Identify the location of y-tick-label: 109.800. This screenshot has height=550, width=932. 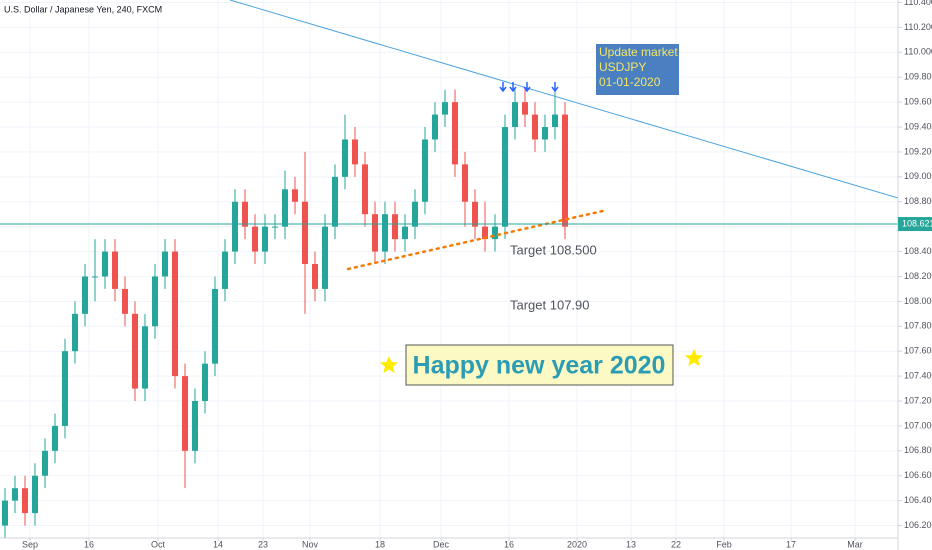
(918, 77).